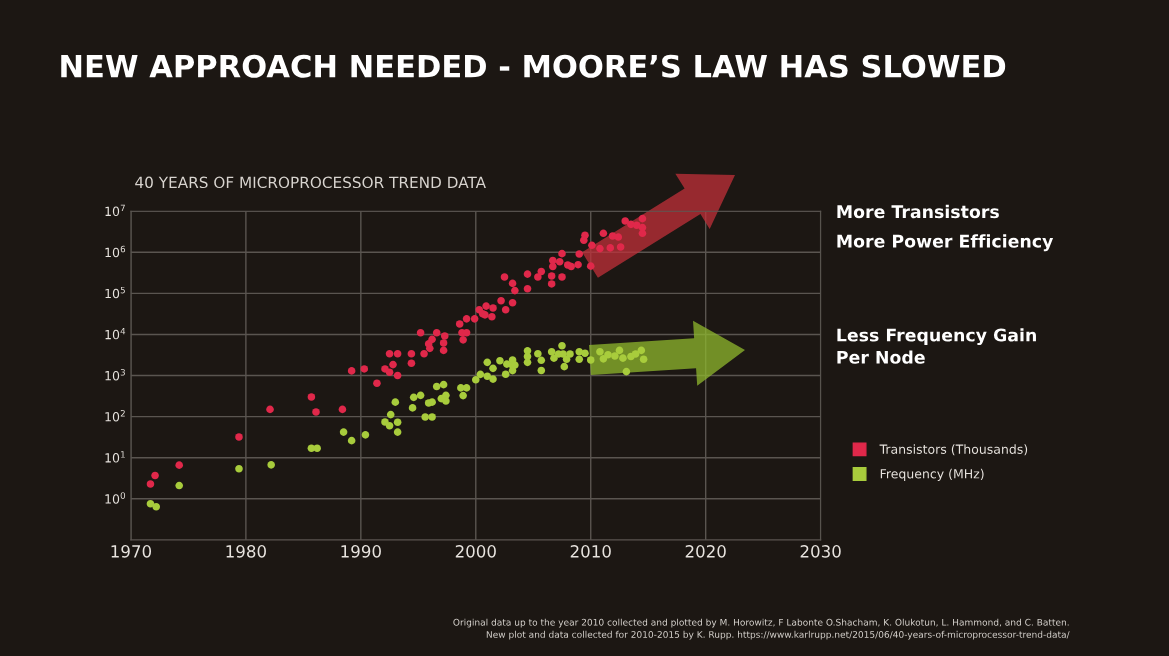 The width and height of the screenshot is (1169, 656). I want to click on text: Original data up to the year 2010 collected and plotted by M. Horowitz, F Labonte O.Shacham, K. Olukotun, L. Hammond, and C. Batten. New plot and data collected for 2010-2015 by K. Rupp. https://www.karlrupp.net/2015/06/40-years-of-microprocessor-trend-data/, so click(761, 629).